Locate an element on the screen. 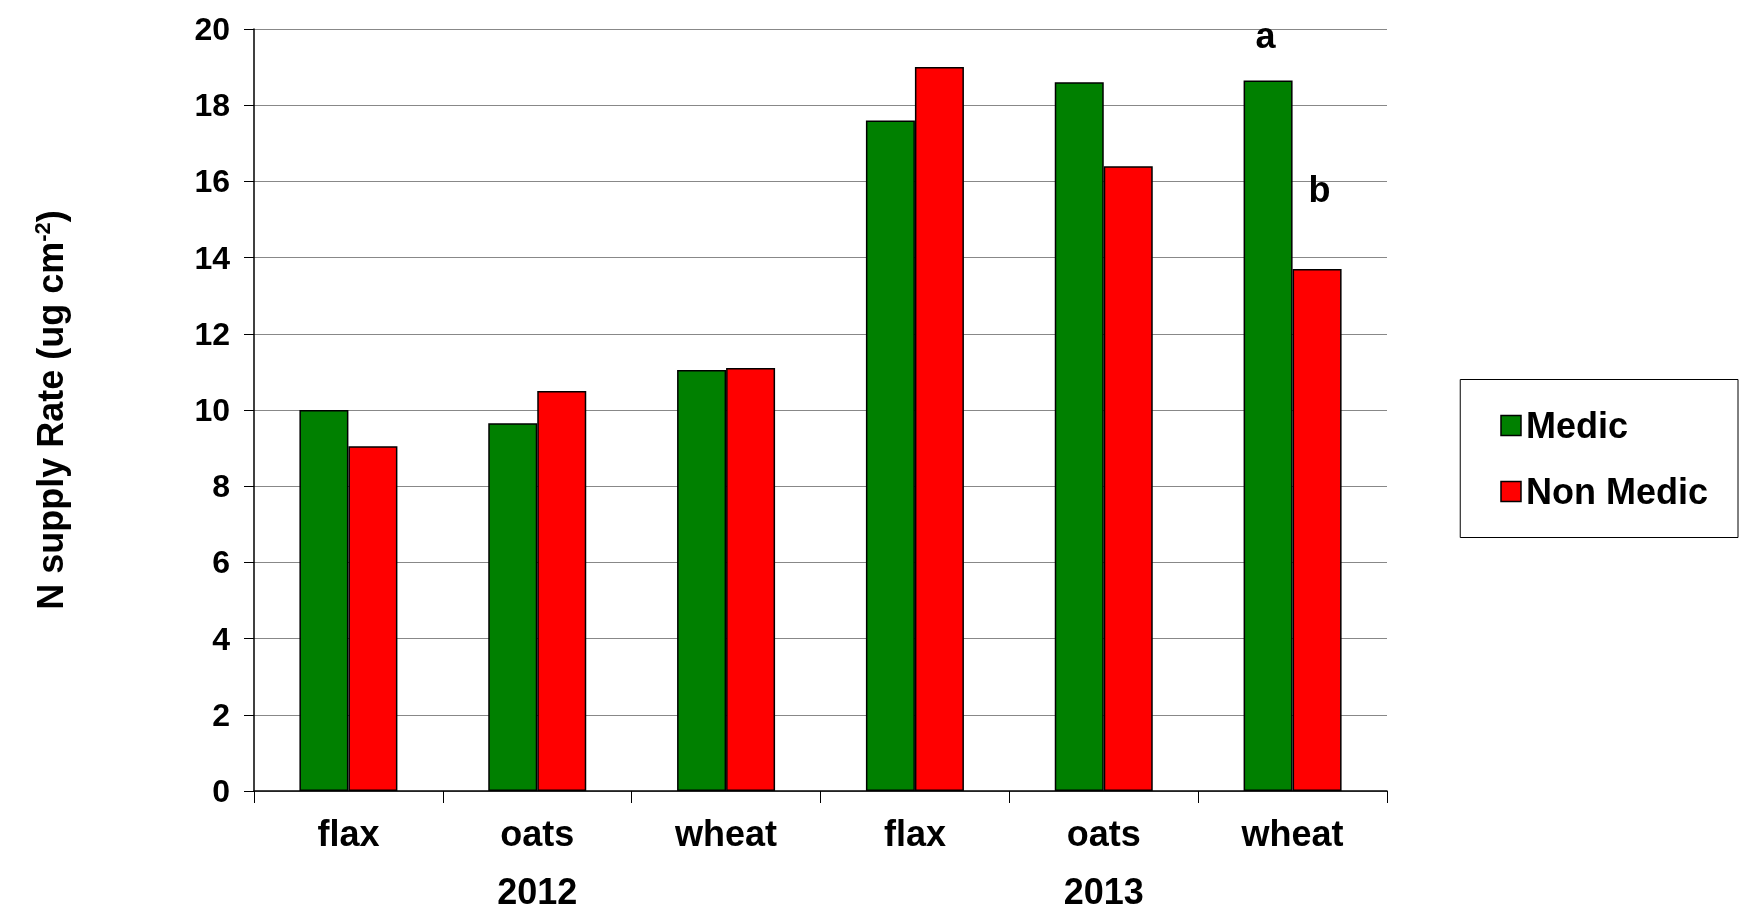 The width and height of the screenshot is (1742, 917). y-tick-label: 12 is located at coordinates (212, 333).